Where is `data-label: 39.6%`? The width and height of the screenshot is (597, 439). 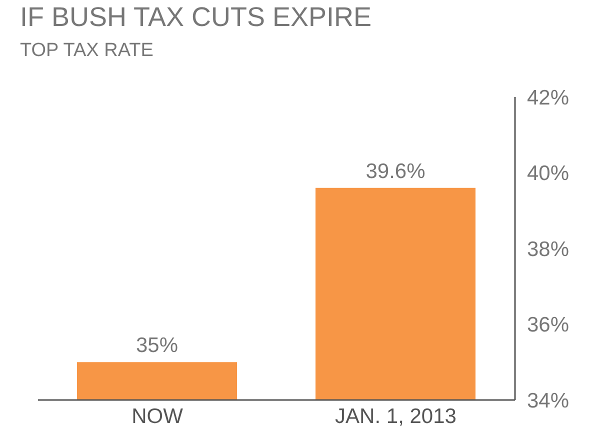 data-label: 39.6% is located at coordinates (396, 171).